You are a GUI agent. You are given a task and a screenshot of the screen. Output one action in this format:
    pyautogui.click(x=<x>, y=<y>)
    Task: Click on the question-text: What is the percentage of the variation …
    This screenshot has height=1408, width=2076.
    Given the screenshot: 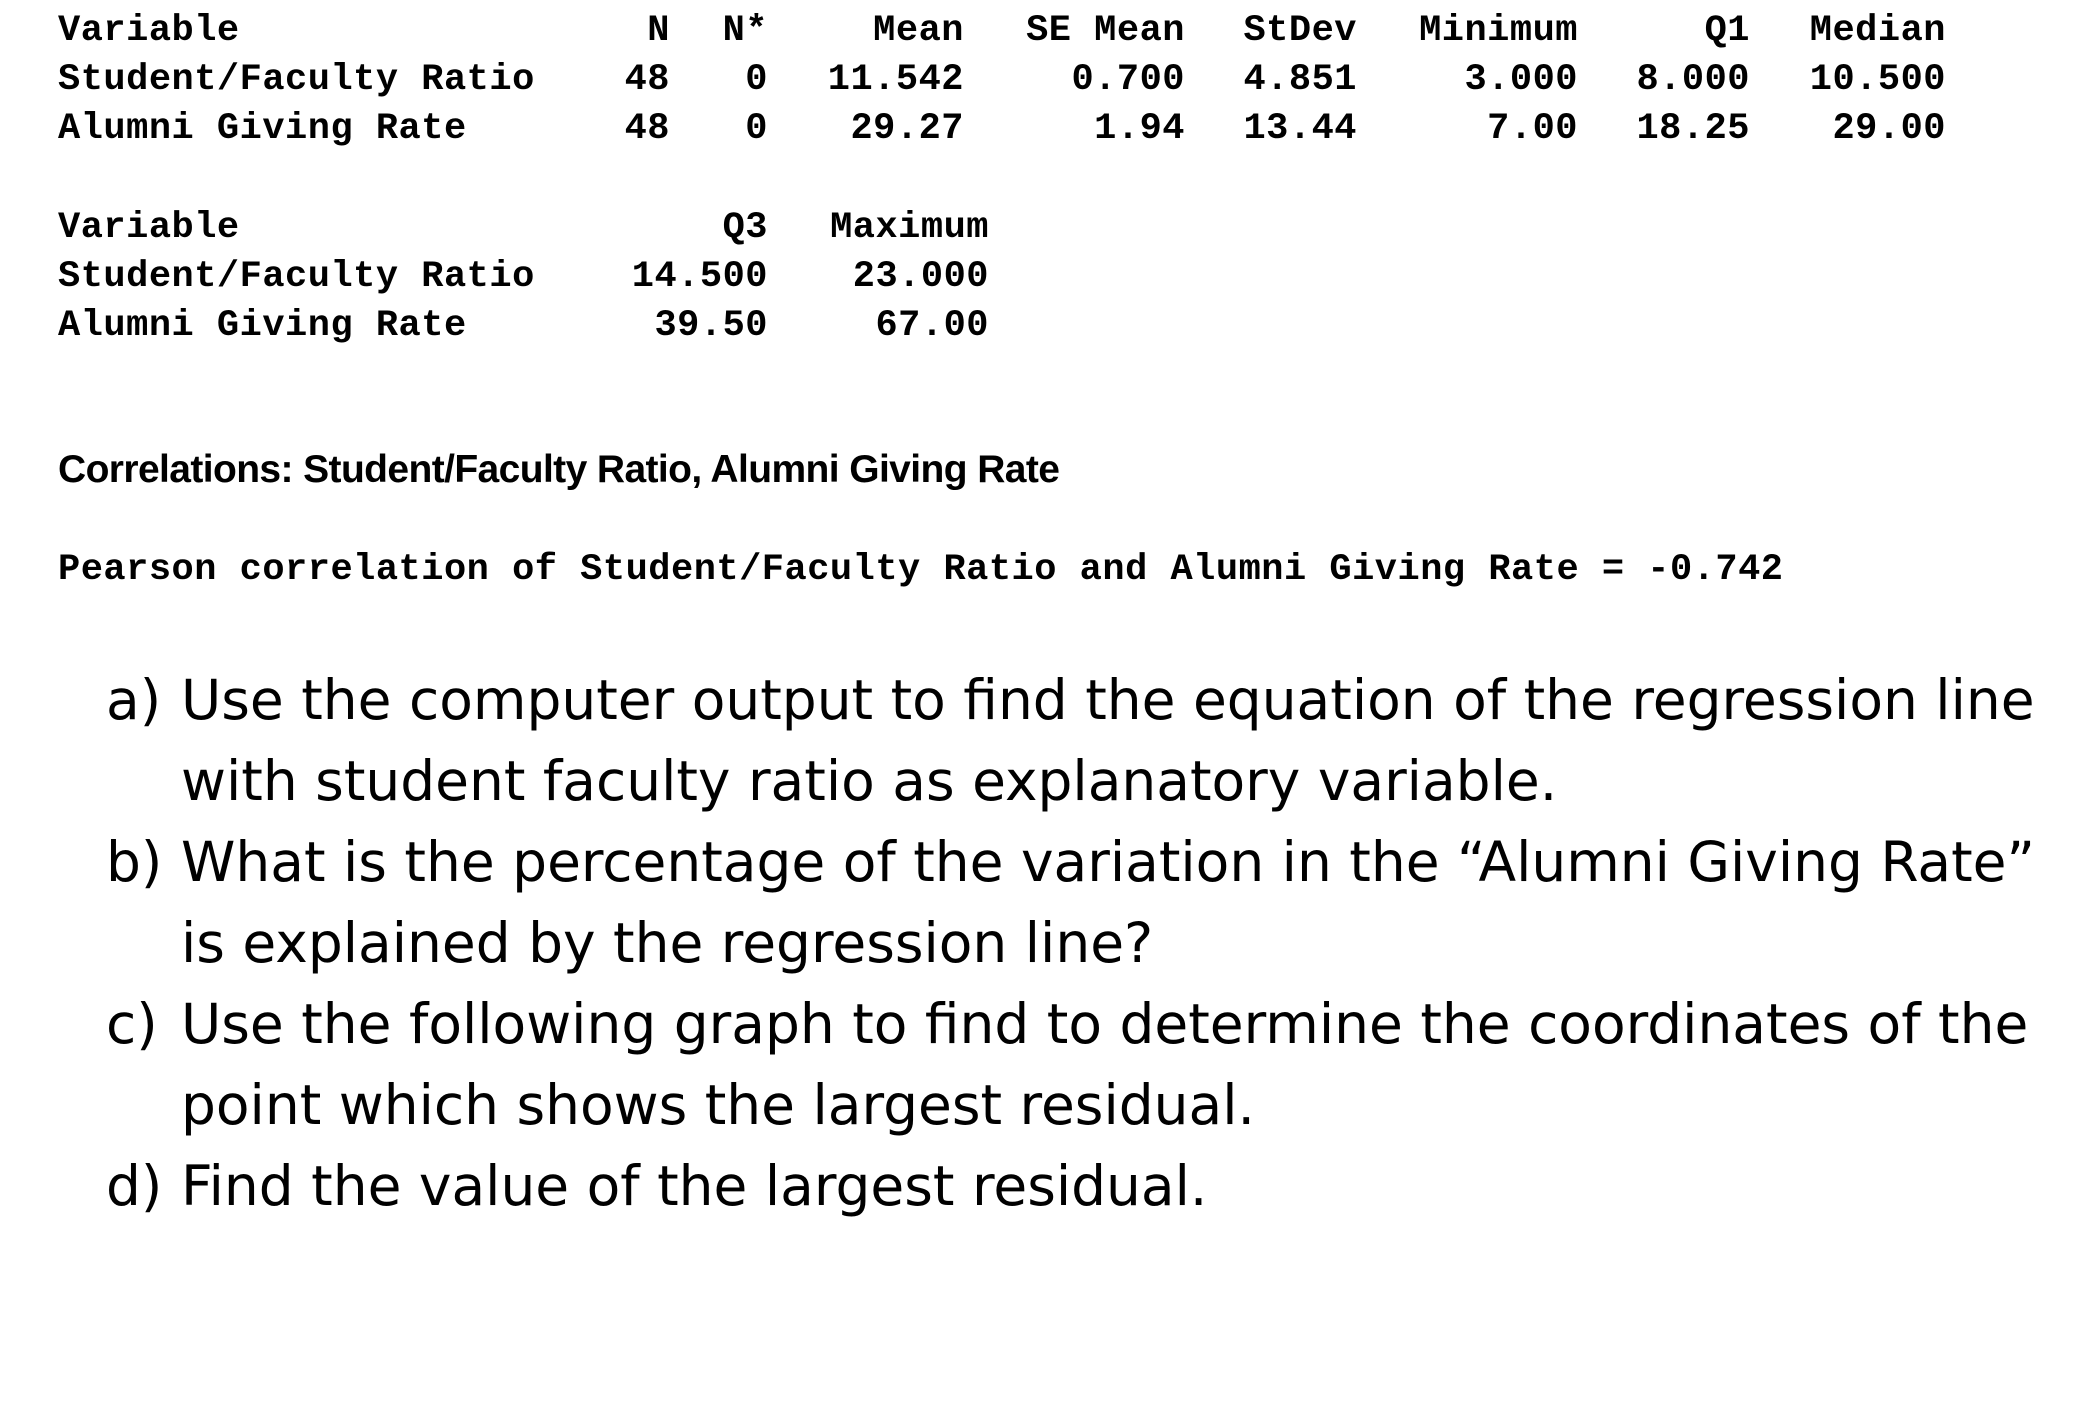 What is the action you would take?
    pyautogui.click(x=1108, y=902)
    